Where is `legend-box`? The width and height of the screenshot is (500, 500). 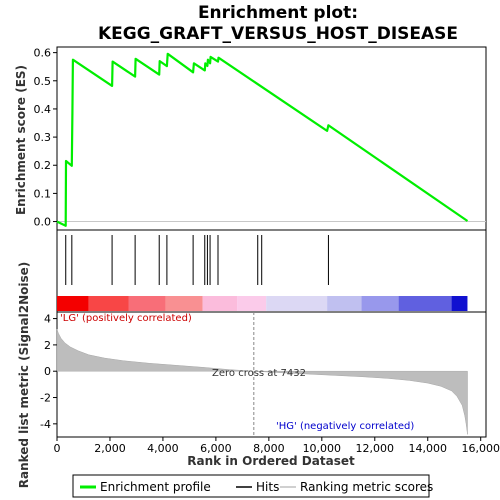
legend-box is located at coordinates (251, 486).